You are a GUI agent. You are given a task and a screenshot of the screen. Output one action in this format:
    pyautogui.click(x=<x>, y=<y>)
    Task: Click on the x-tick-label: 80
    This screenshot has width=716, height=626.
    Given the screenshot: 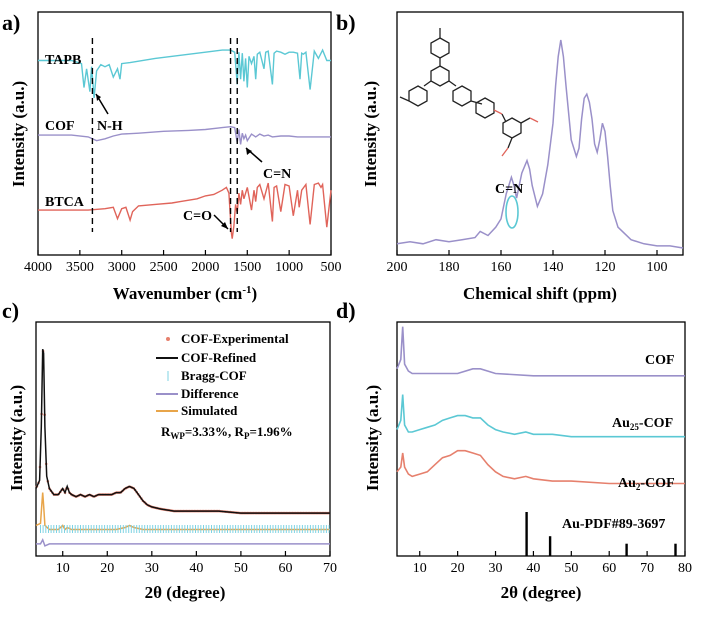 What is the action you would take?
    pyautogui.click(x=685, y=568)
    